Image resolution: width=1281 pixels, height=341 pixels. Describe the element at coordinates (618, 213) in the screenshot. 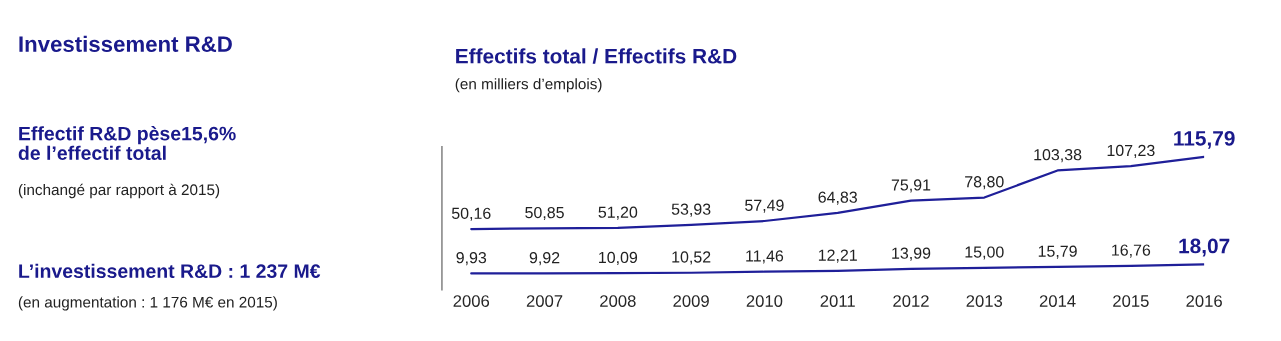

I see `data-label: 51,20` at that location.